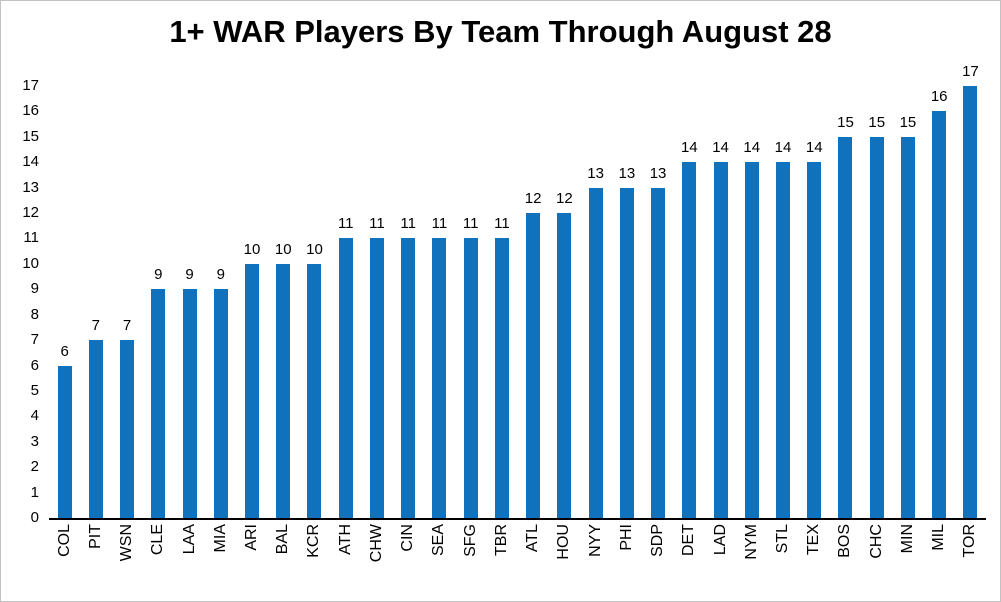 The height and width of the screenshot is (602, 1001). I want to click on y-tick-label: 13, so click(30, 187).